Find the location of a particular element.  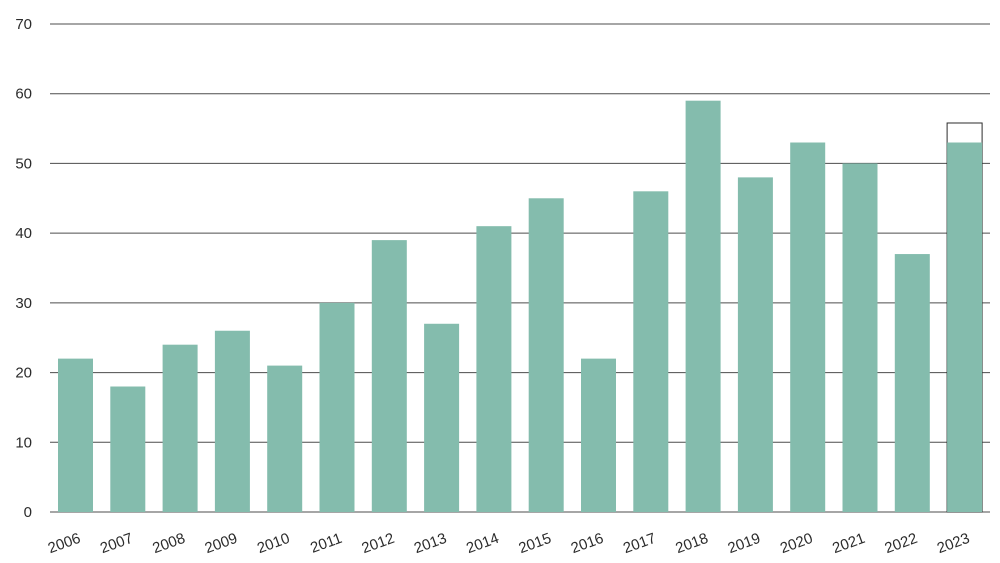

x-tick-label: 2008 is located at coordinates (168, 543).